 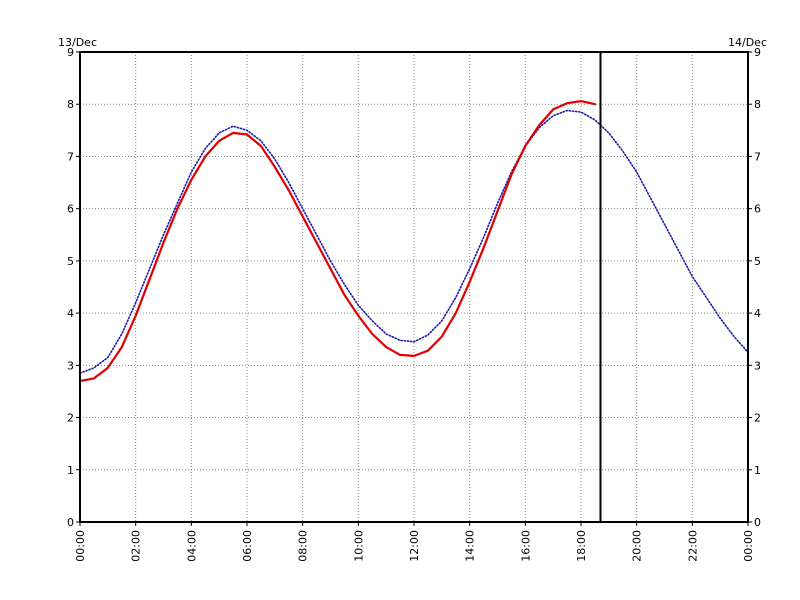 I want to click on x-tick-label: 20:00, so click(x=637, y=546).